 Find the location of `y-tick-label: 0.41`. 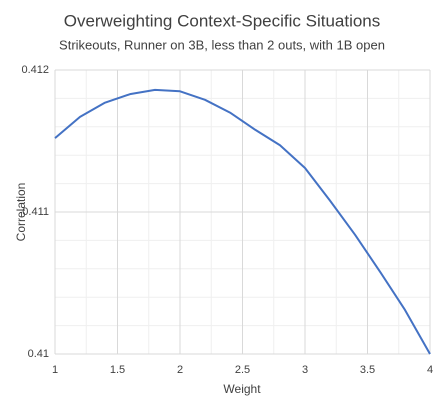

y-tick-label: 0.41 is located at coordinates (38, 354).